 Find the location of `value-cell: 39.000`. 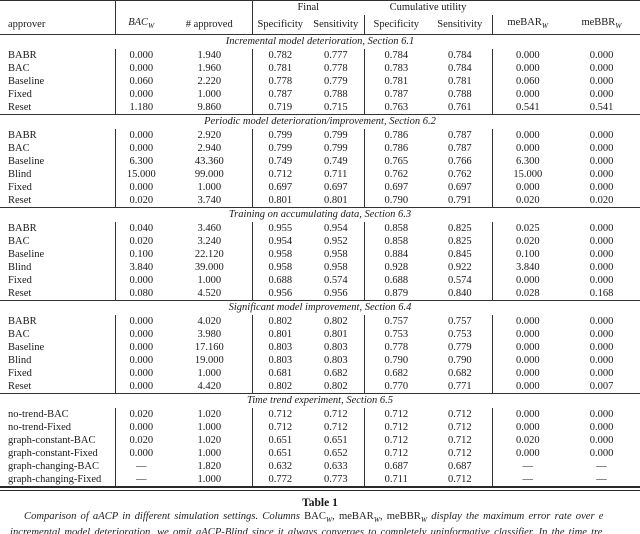

value-cell: 39.000 is located at coordinates (210, 268).